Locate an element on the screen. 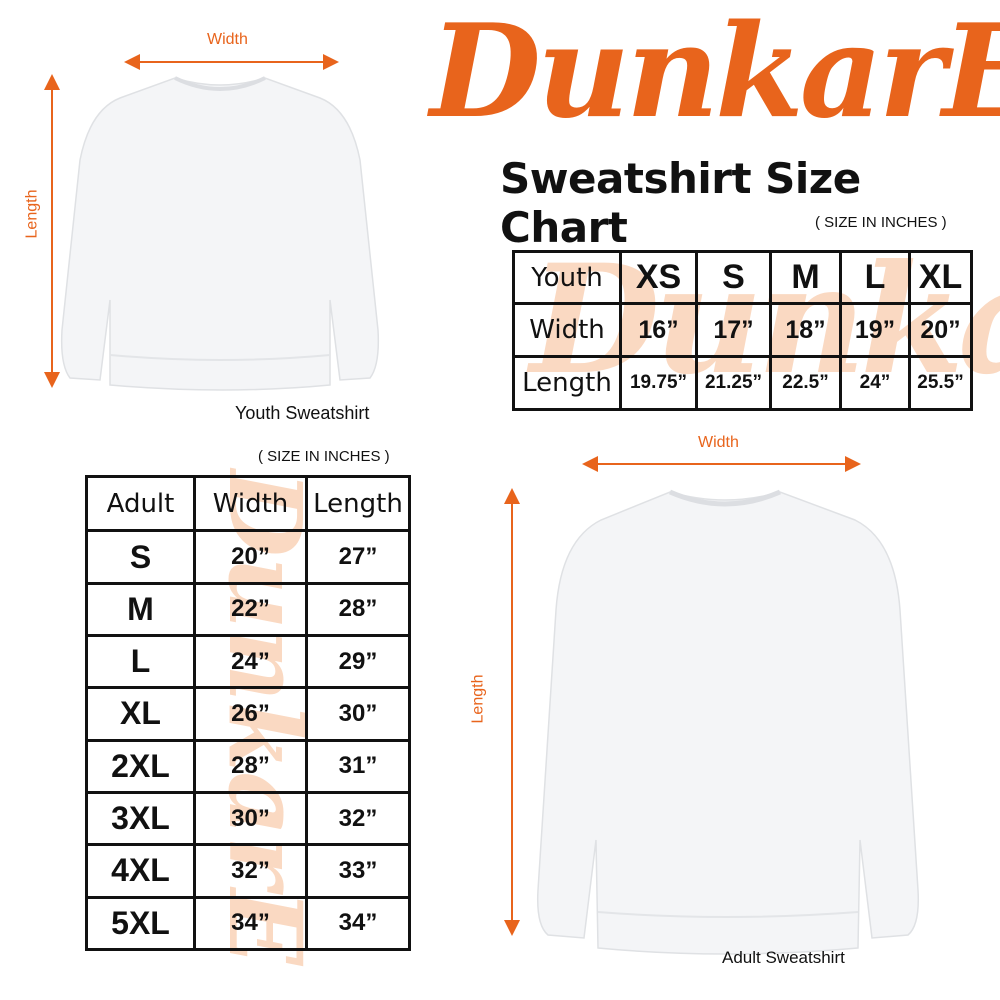 The width and height of the screenshot is (1000, 1000). table-cell: 22.5” is located at coordinates (805, 383).